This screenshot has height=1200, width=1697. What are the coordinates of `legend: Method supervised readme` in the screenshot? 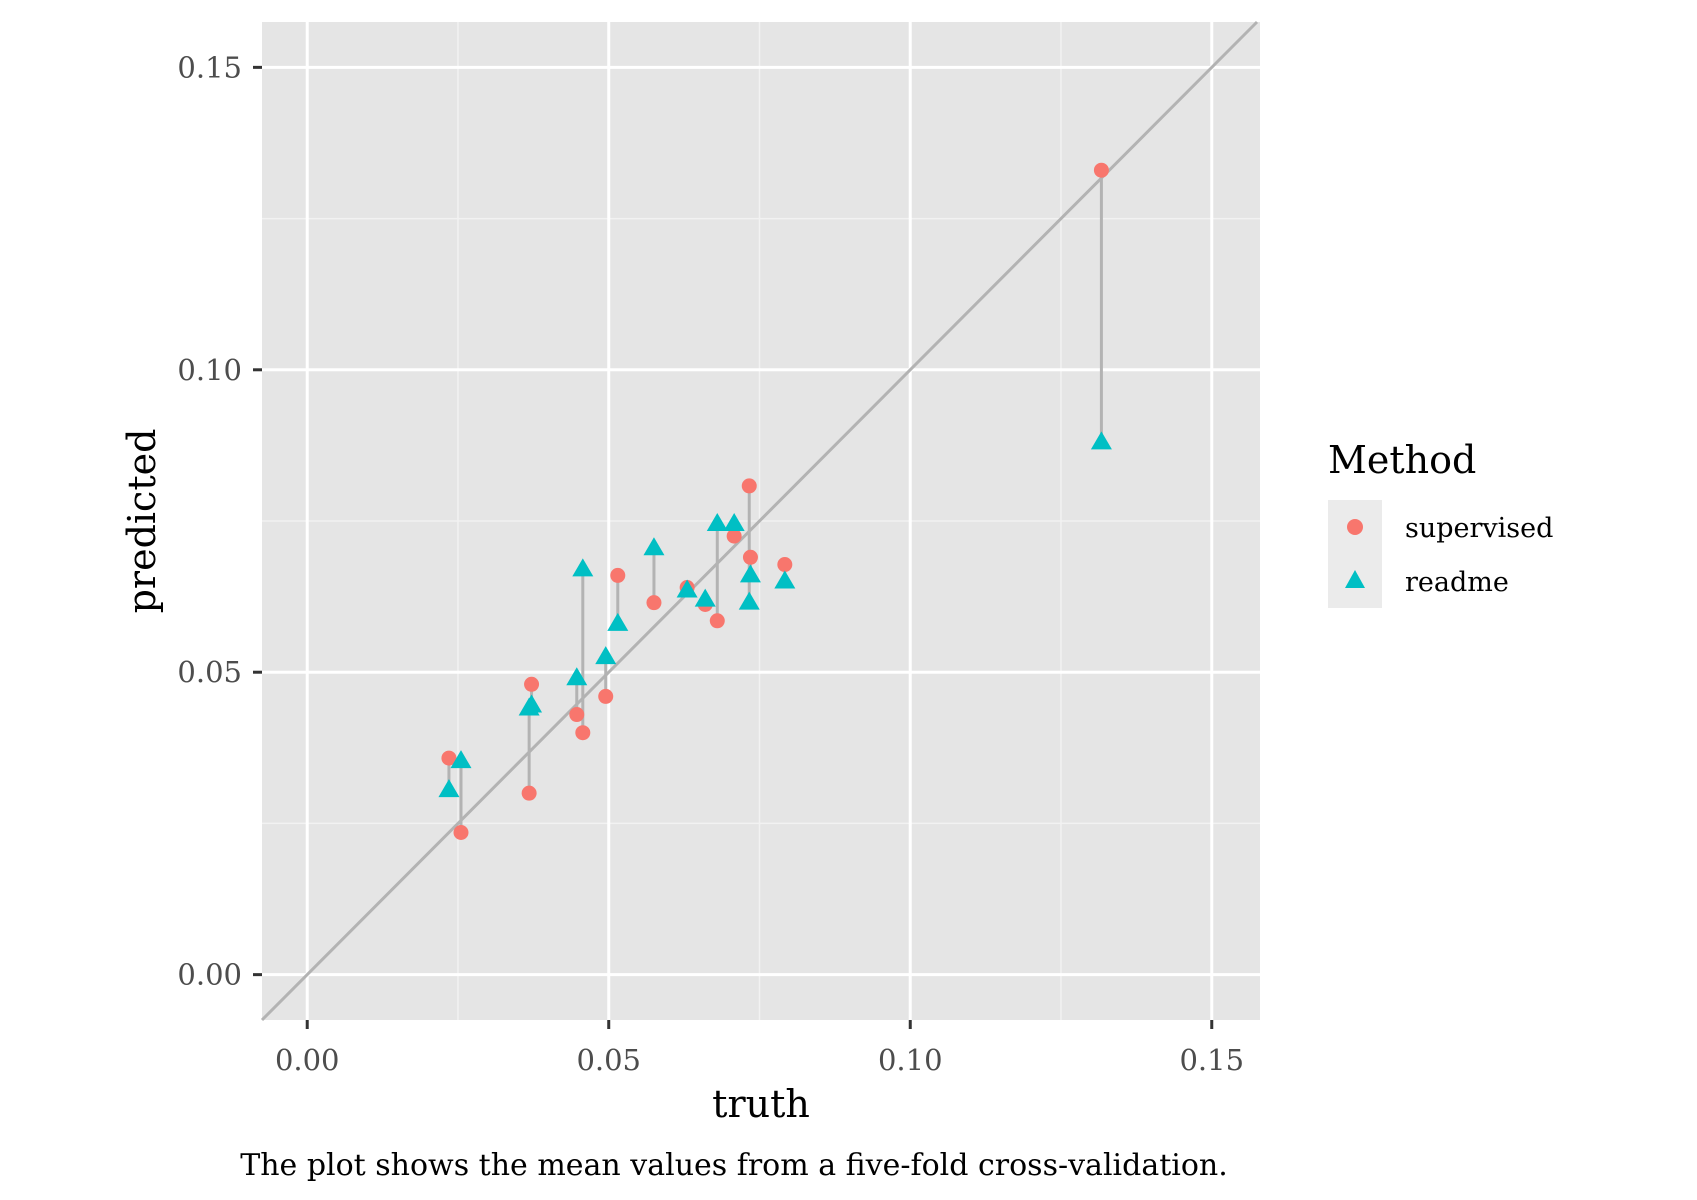 It's located at (1440, 523).